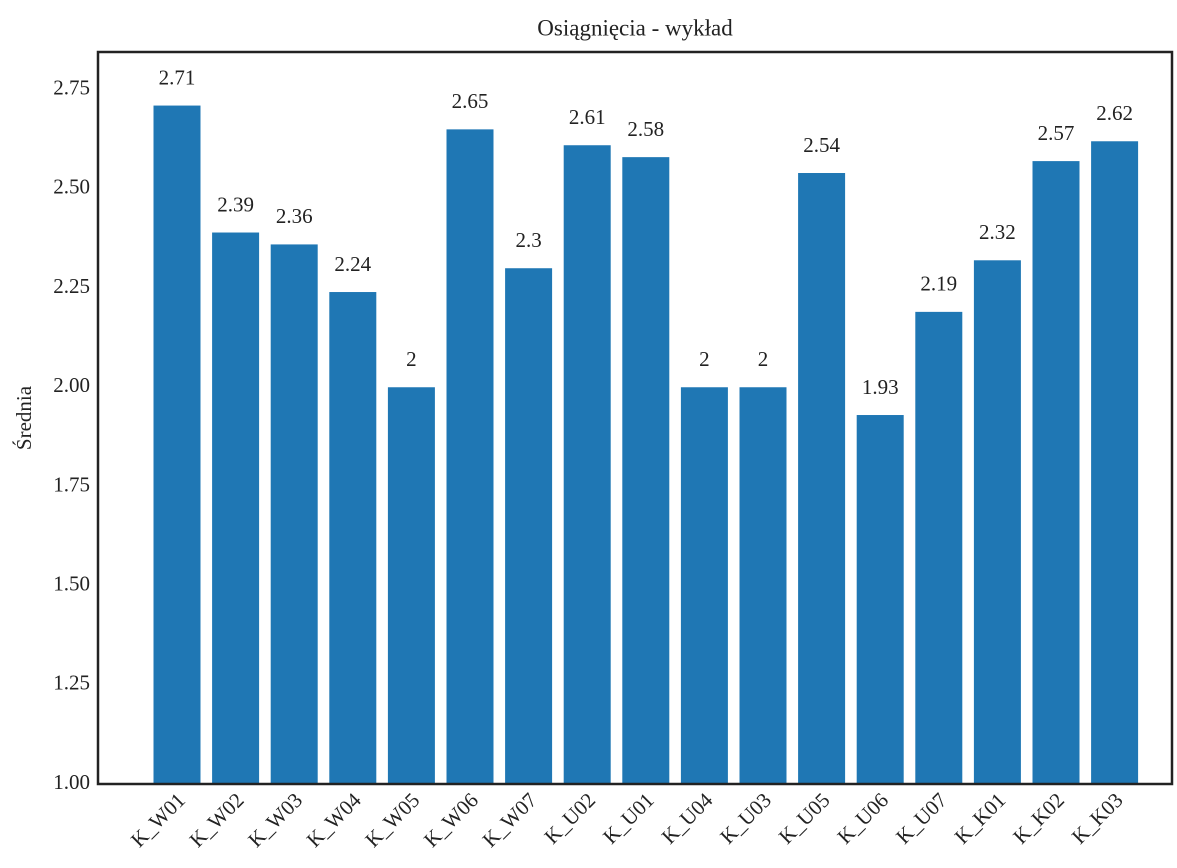 This screenshot has height=868, width=1177. What do you see at coordinates (997, 232) in the screenshot?
I see `data-label: 2.32` at bounding box center [997, 232].